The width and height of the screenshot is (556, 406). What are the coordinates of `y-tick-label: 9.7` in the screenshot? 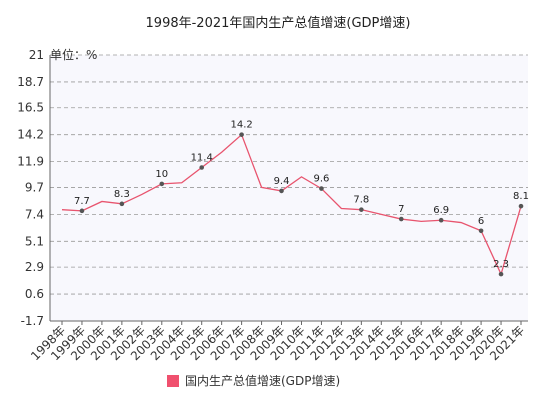 It's located at (34, 187).